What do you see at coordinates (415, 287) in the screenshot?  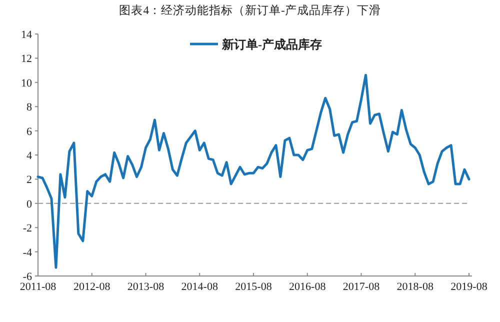 I see `x-tick-label: 2018-08` at bounding box center [415, 287].